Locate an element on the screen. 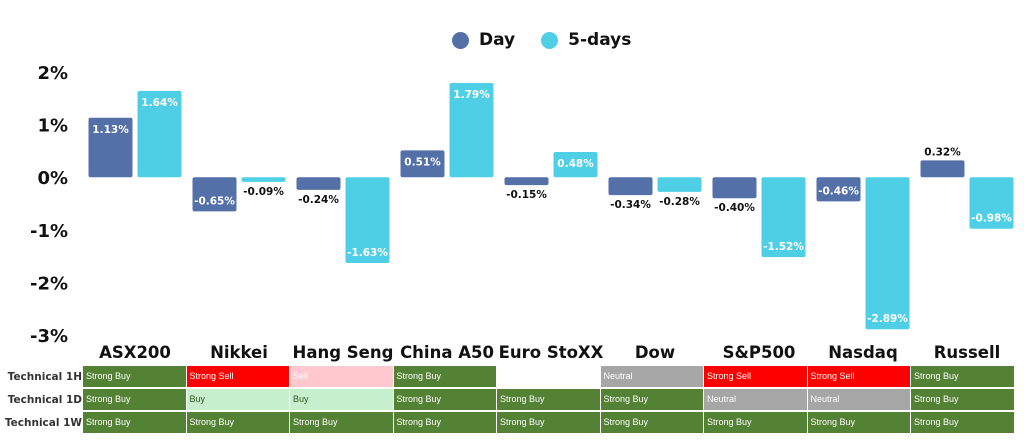 This screenshot has width=1024, height=446. bar-5-days-russell is located at coordinates (991, 203).